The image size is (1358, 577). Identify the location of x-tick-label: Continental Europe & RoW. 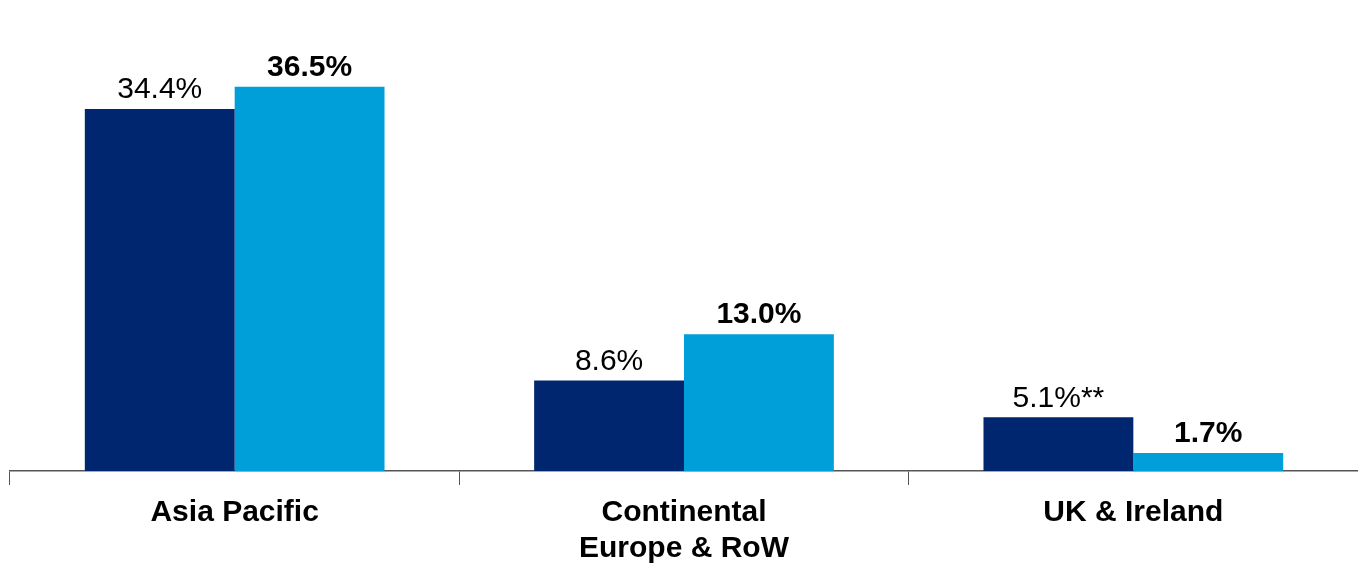
(684, 529).